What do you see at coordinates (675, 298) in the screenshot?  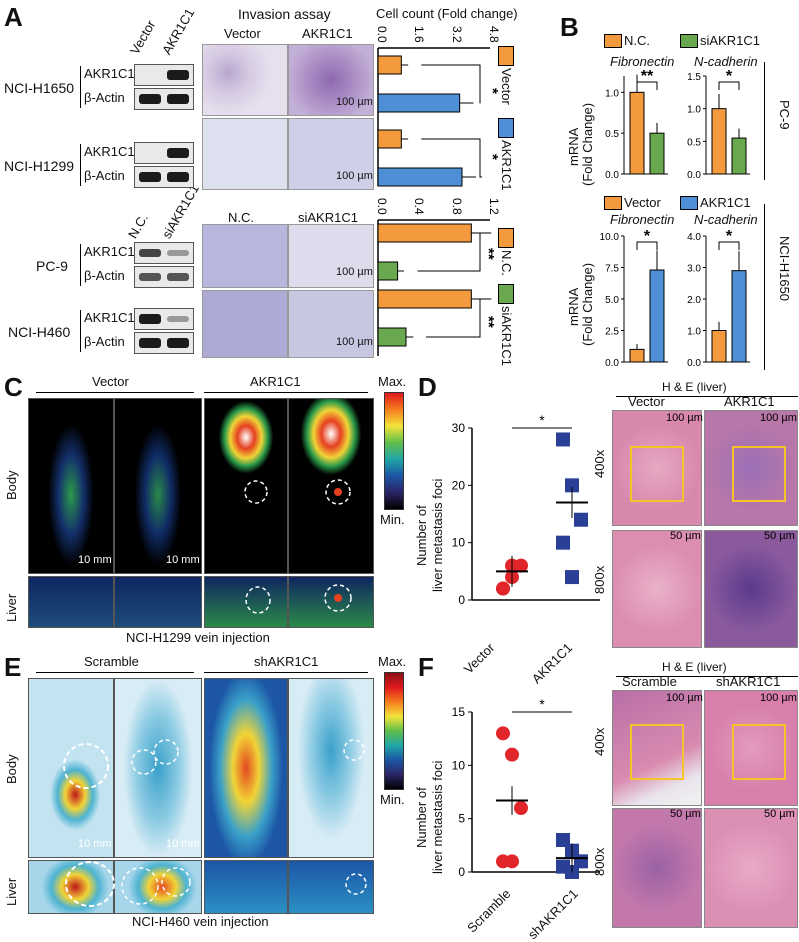 I see `b-chart-h1650: 0.0 2.5 5.0 7.5 10.0 * 0.0 1.0 2.0 3.0 4.0 *` at bounding box center [675, 298].